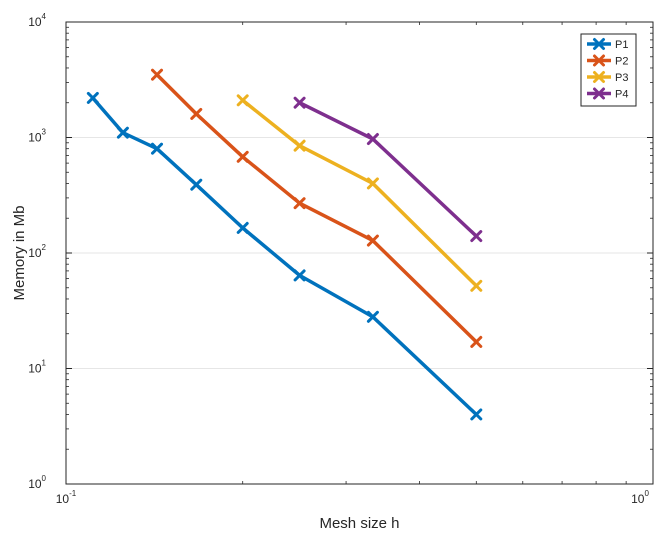  I want to click on legend-entry-p1: P1, so click(607, 44).